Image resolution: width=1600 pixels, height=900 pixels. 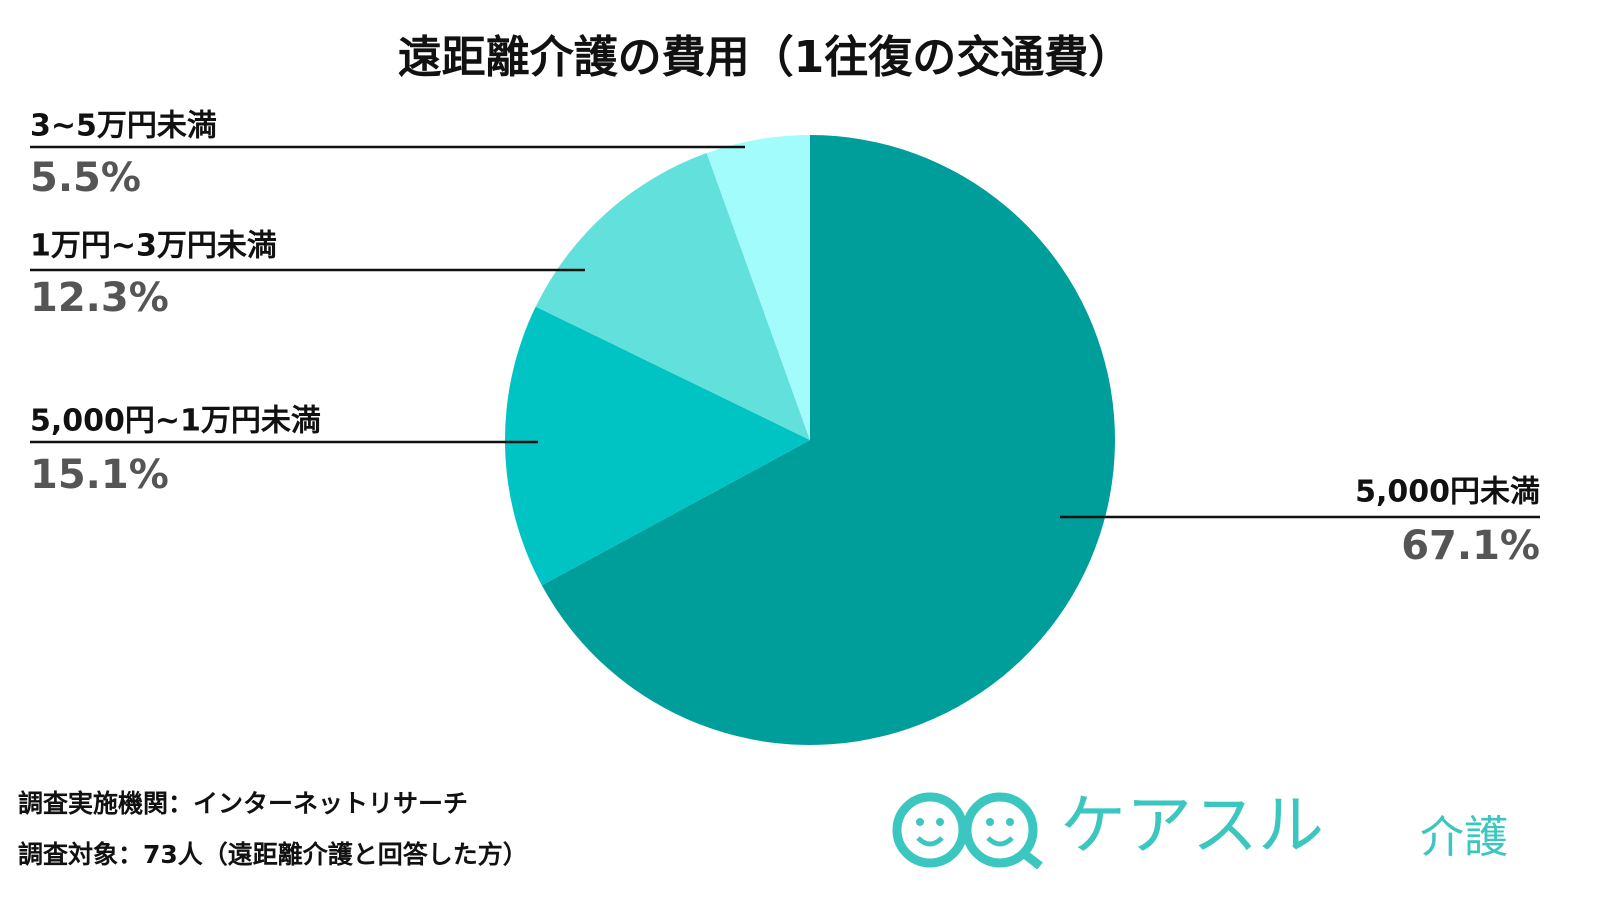 I want to click on value-label: 15.1%, so click(x=99, y=475).